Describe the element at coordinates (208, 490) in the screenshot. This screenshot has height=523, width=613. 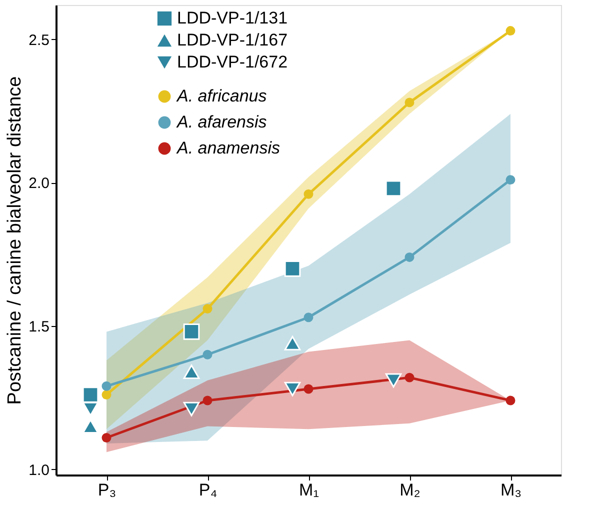
I see `x-tick-label: P₄` at that location.